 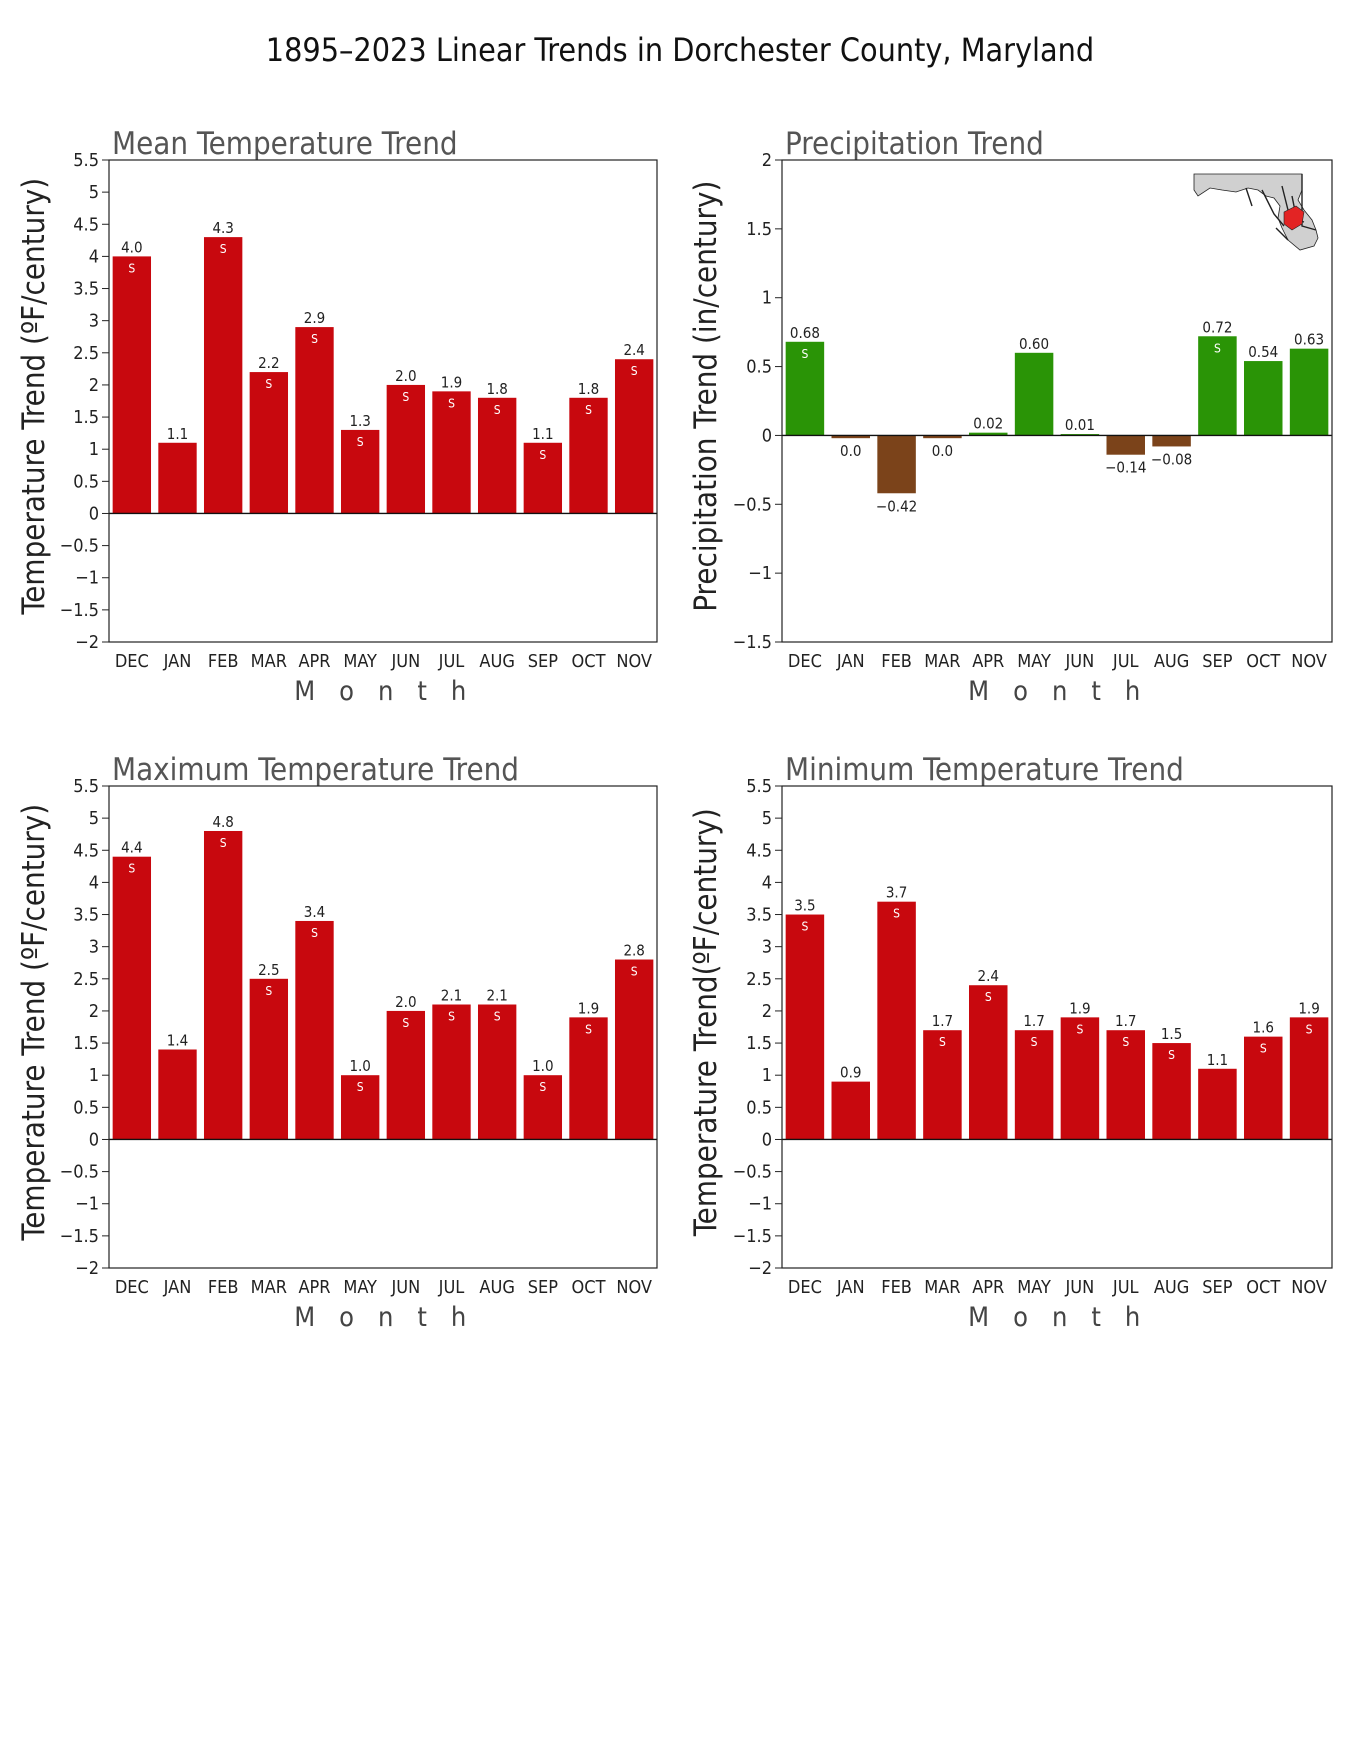 I want to click on value-label: 1.9, so click(x=1079, y=1008).